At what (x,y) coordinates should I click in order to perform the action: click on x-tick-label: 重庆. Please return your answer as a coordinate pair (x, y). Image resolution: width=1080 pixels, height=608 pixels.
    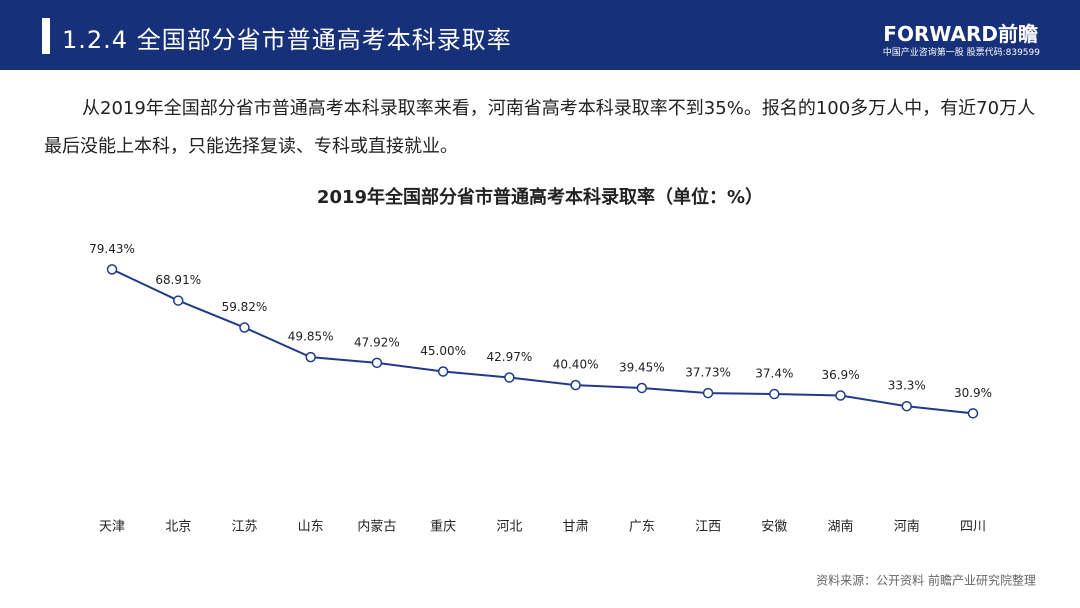
    Looking at the image, I should click on (443, 527).